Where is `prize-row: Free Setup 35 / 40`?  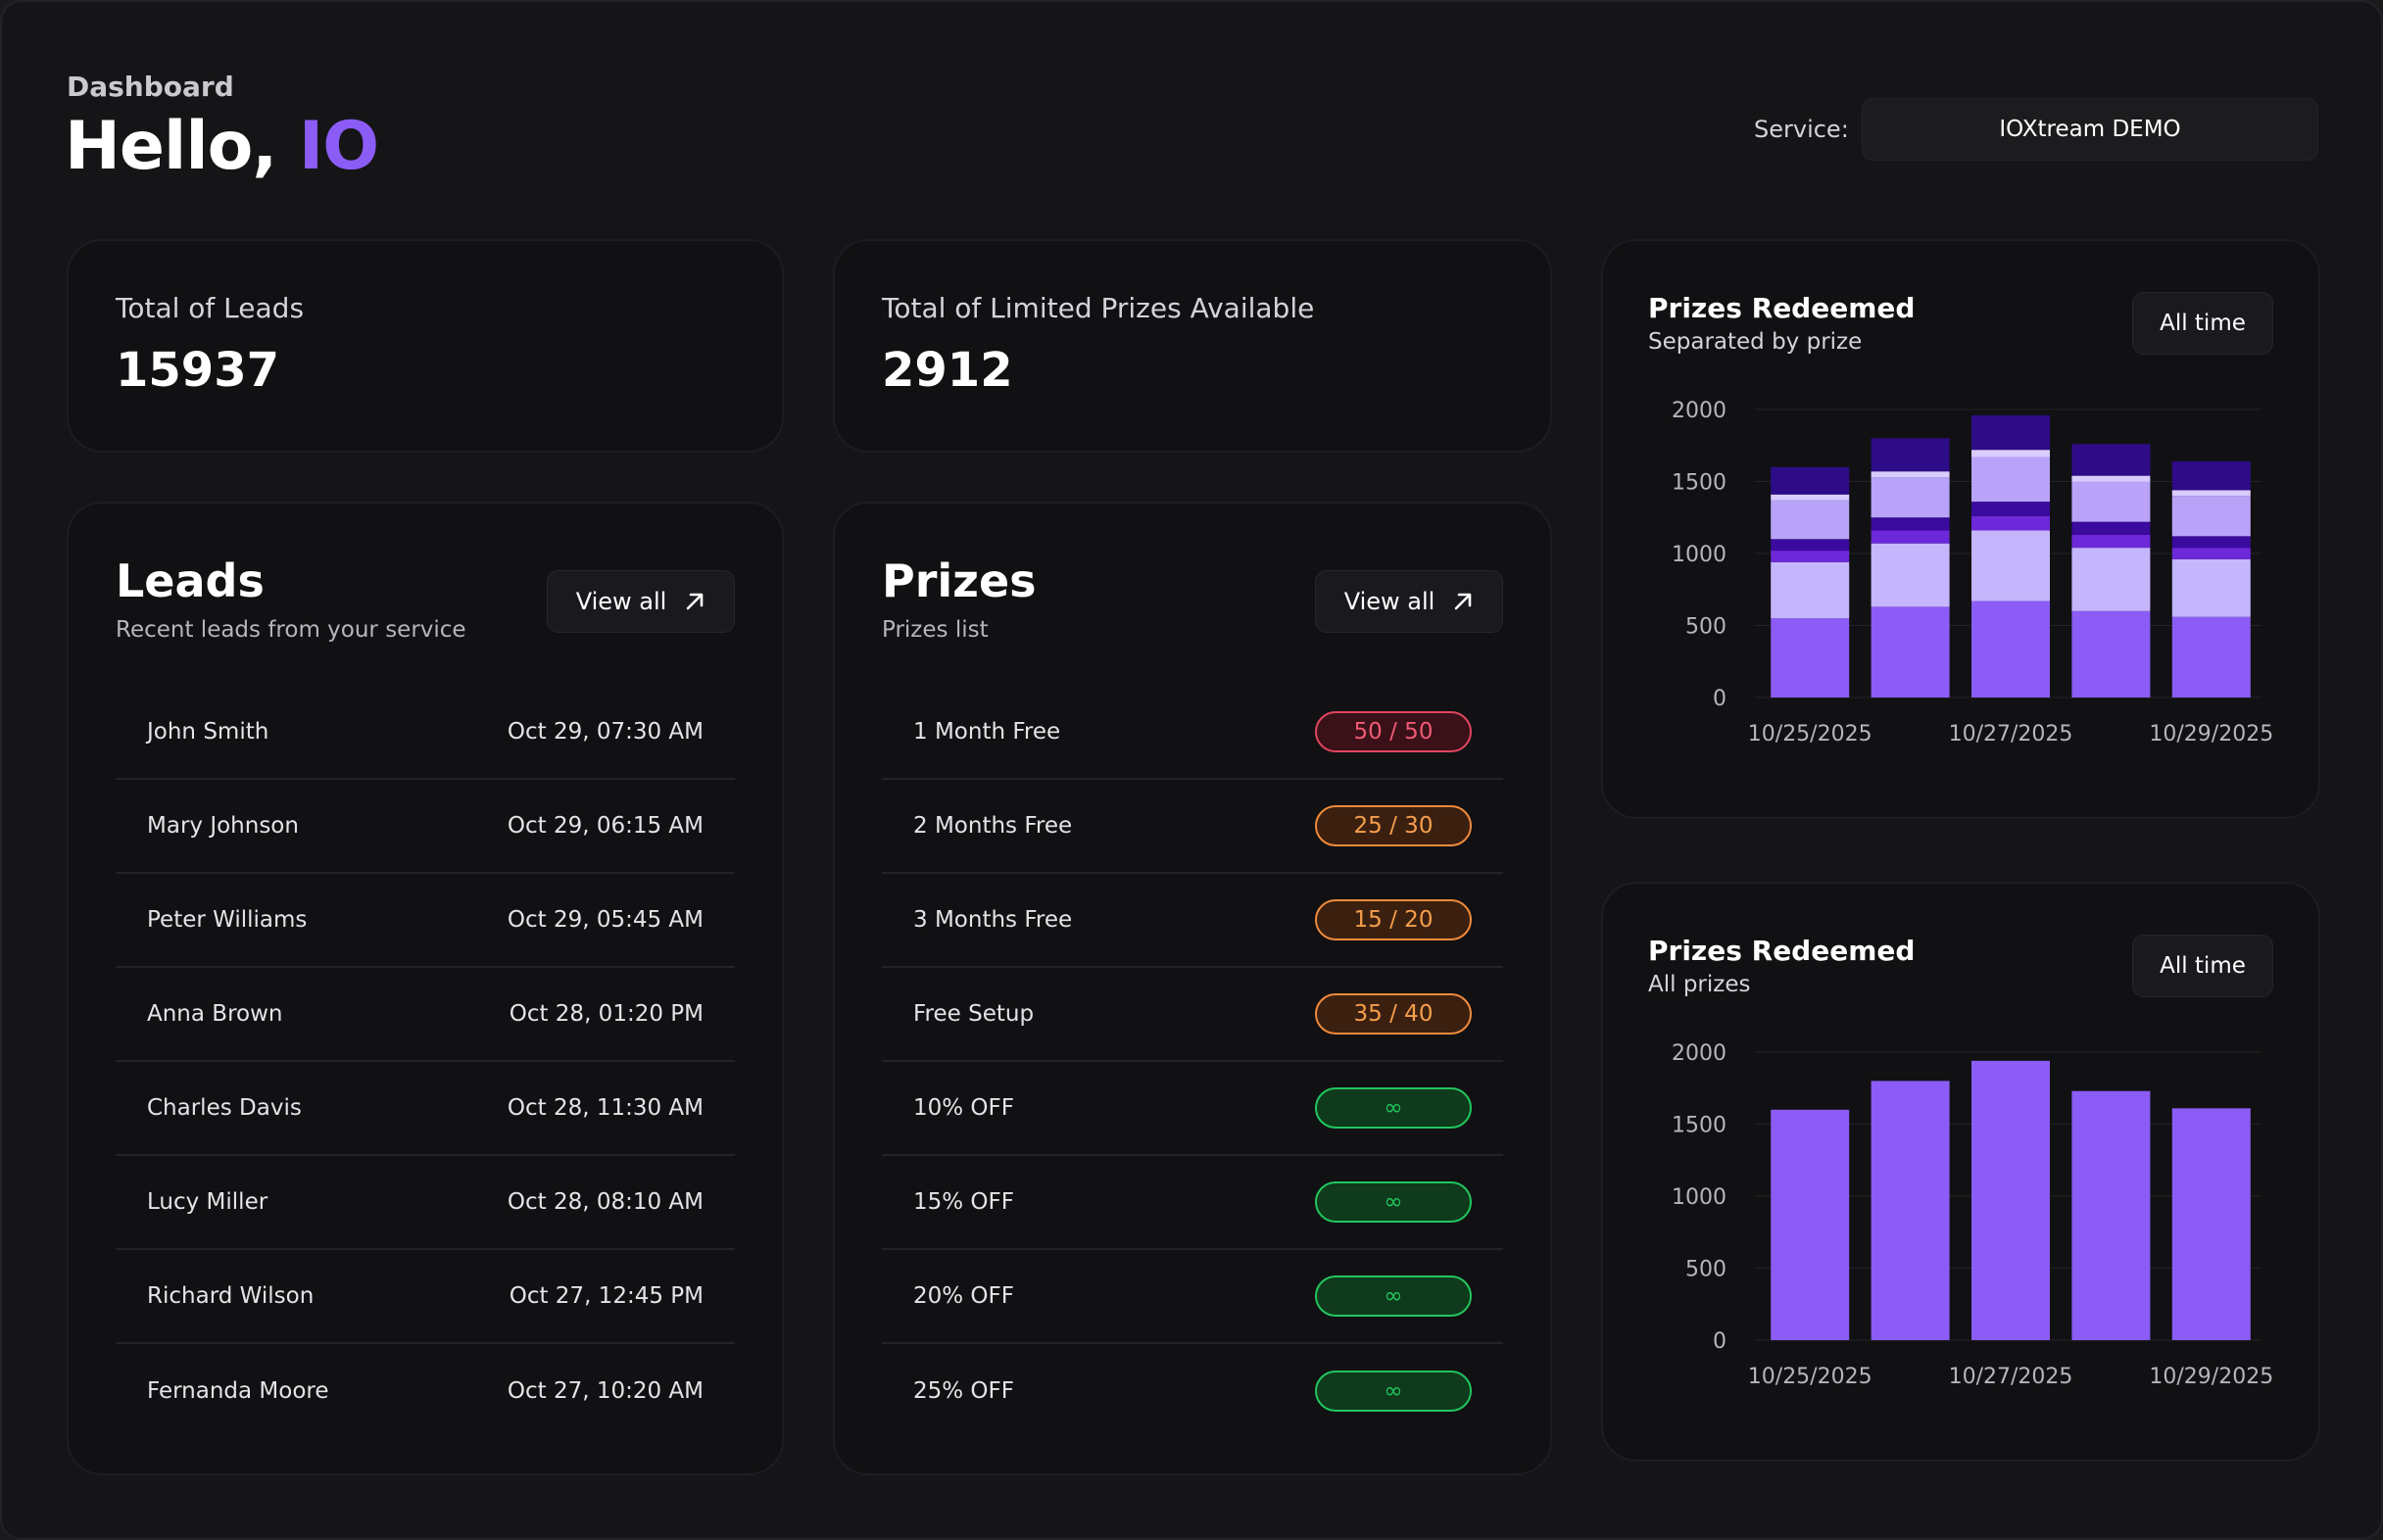
prize-row: Free Setup 35 / 40 is located at coordinates (1192, 1015).